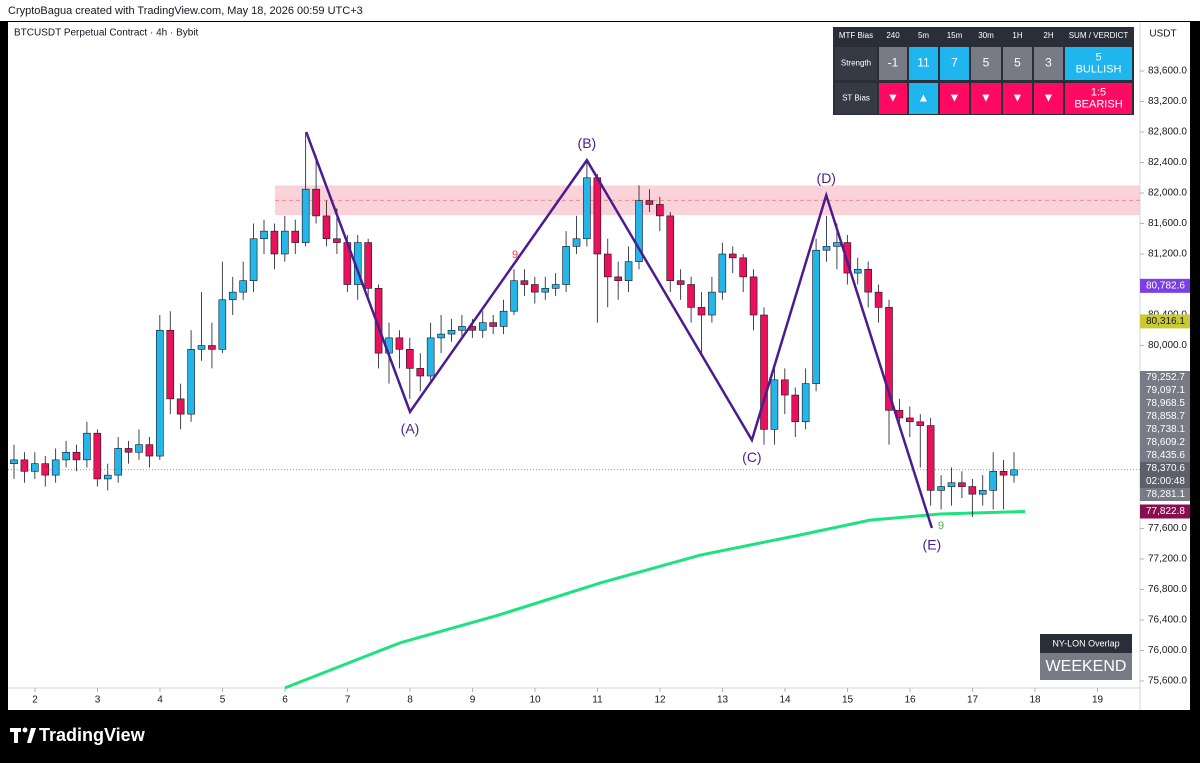  Describe the element at coordinates (1035, 700) in the screenshot. I see `x-tick-label: 18` at that location.